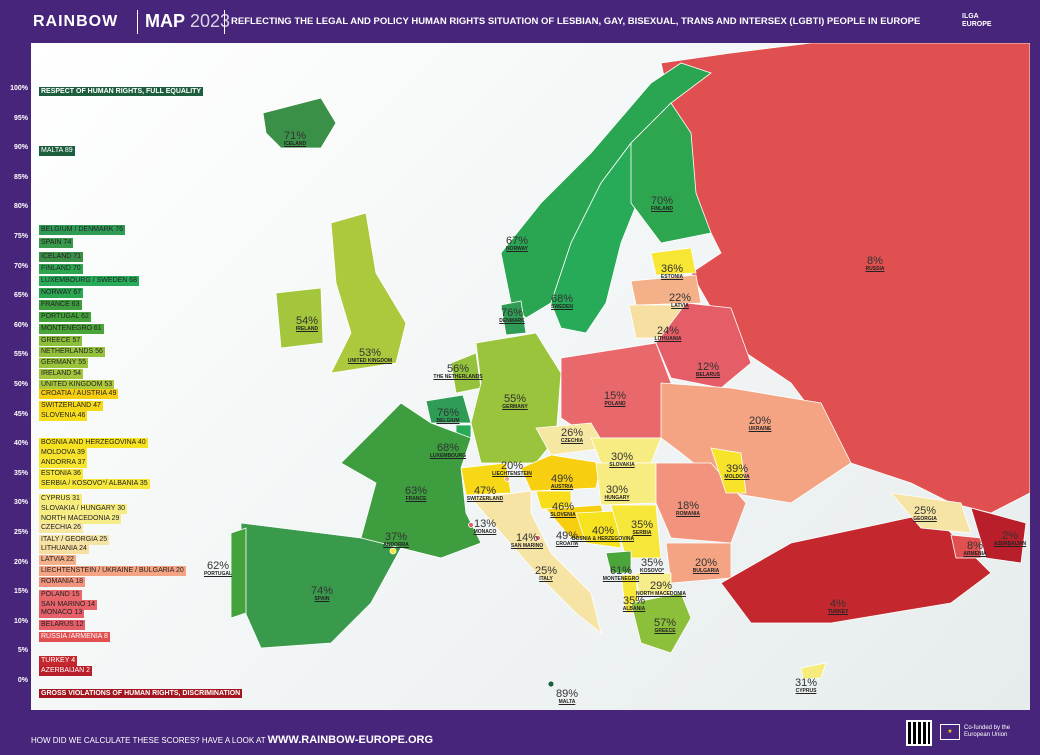 The image size is (1040, 755). Describe the element at coordinates (20, 384) in the screenshot. I see `scale-tick: 50%` at that location.